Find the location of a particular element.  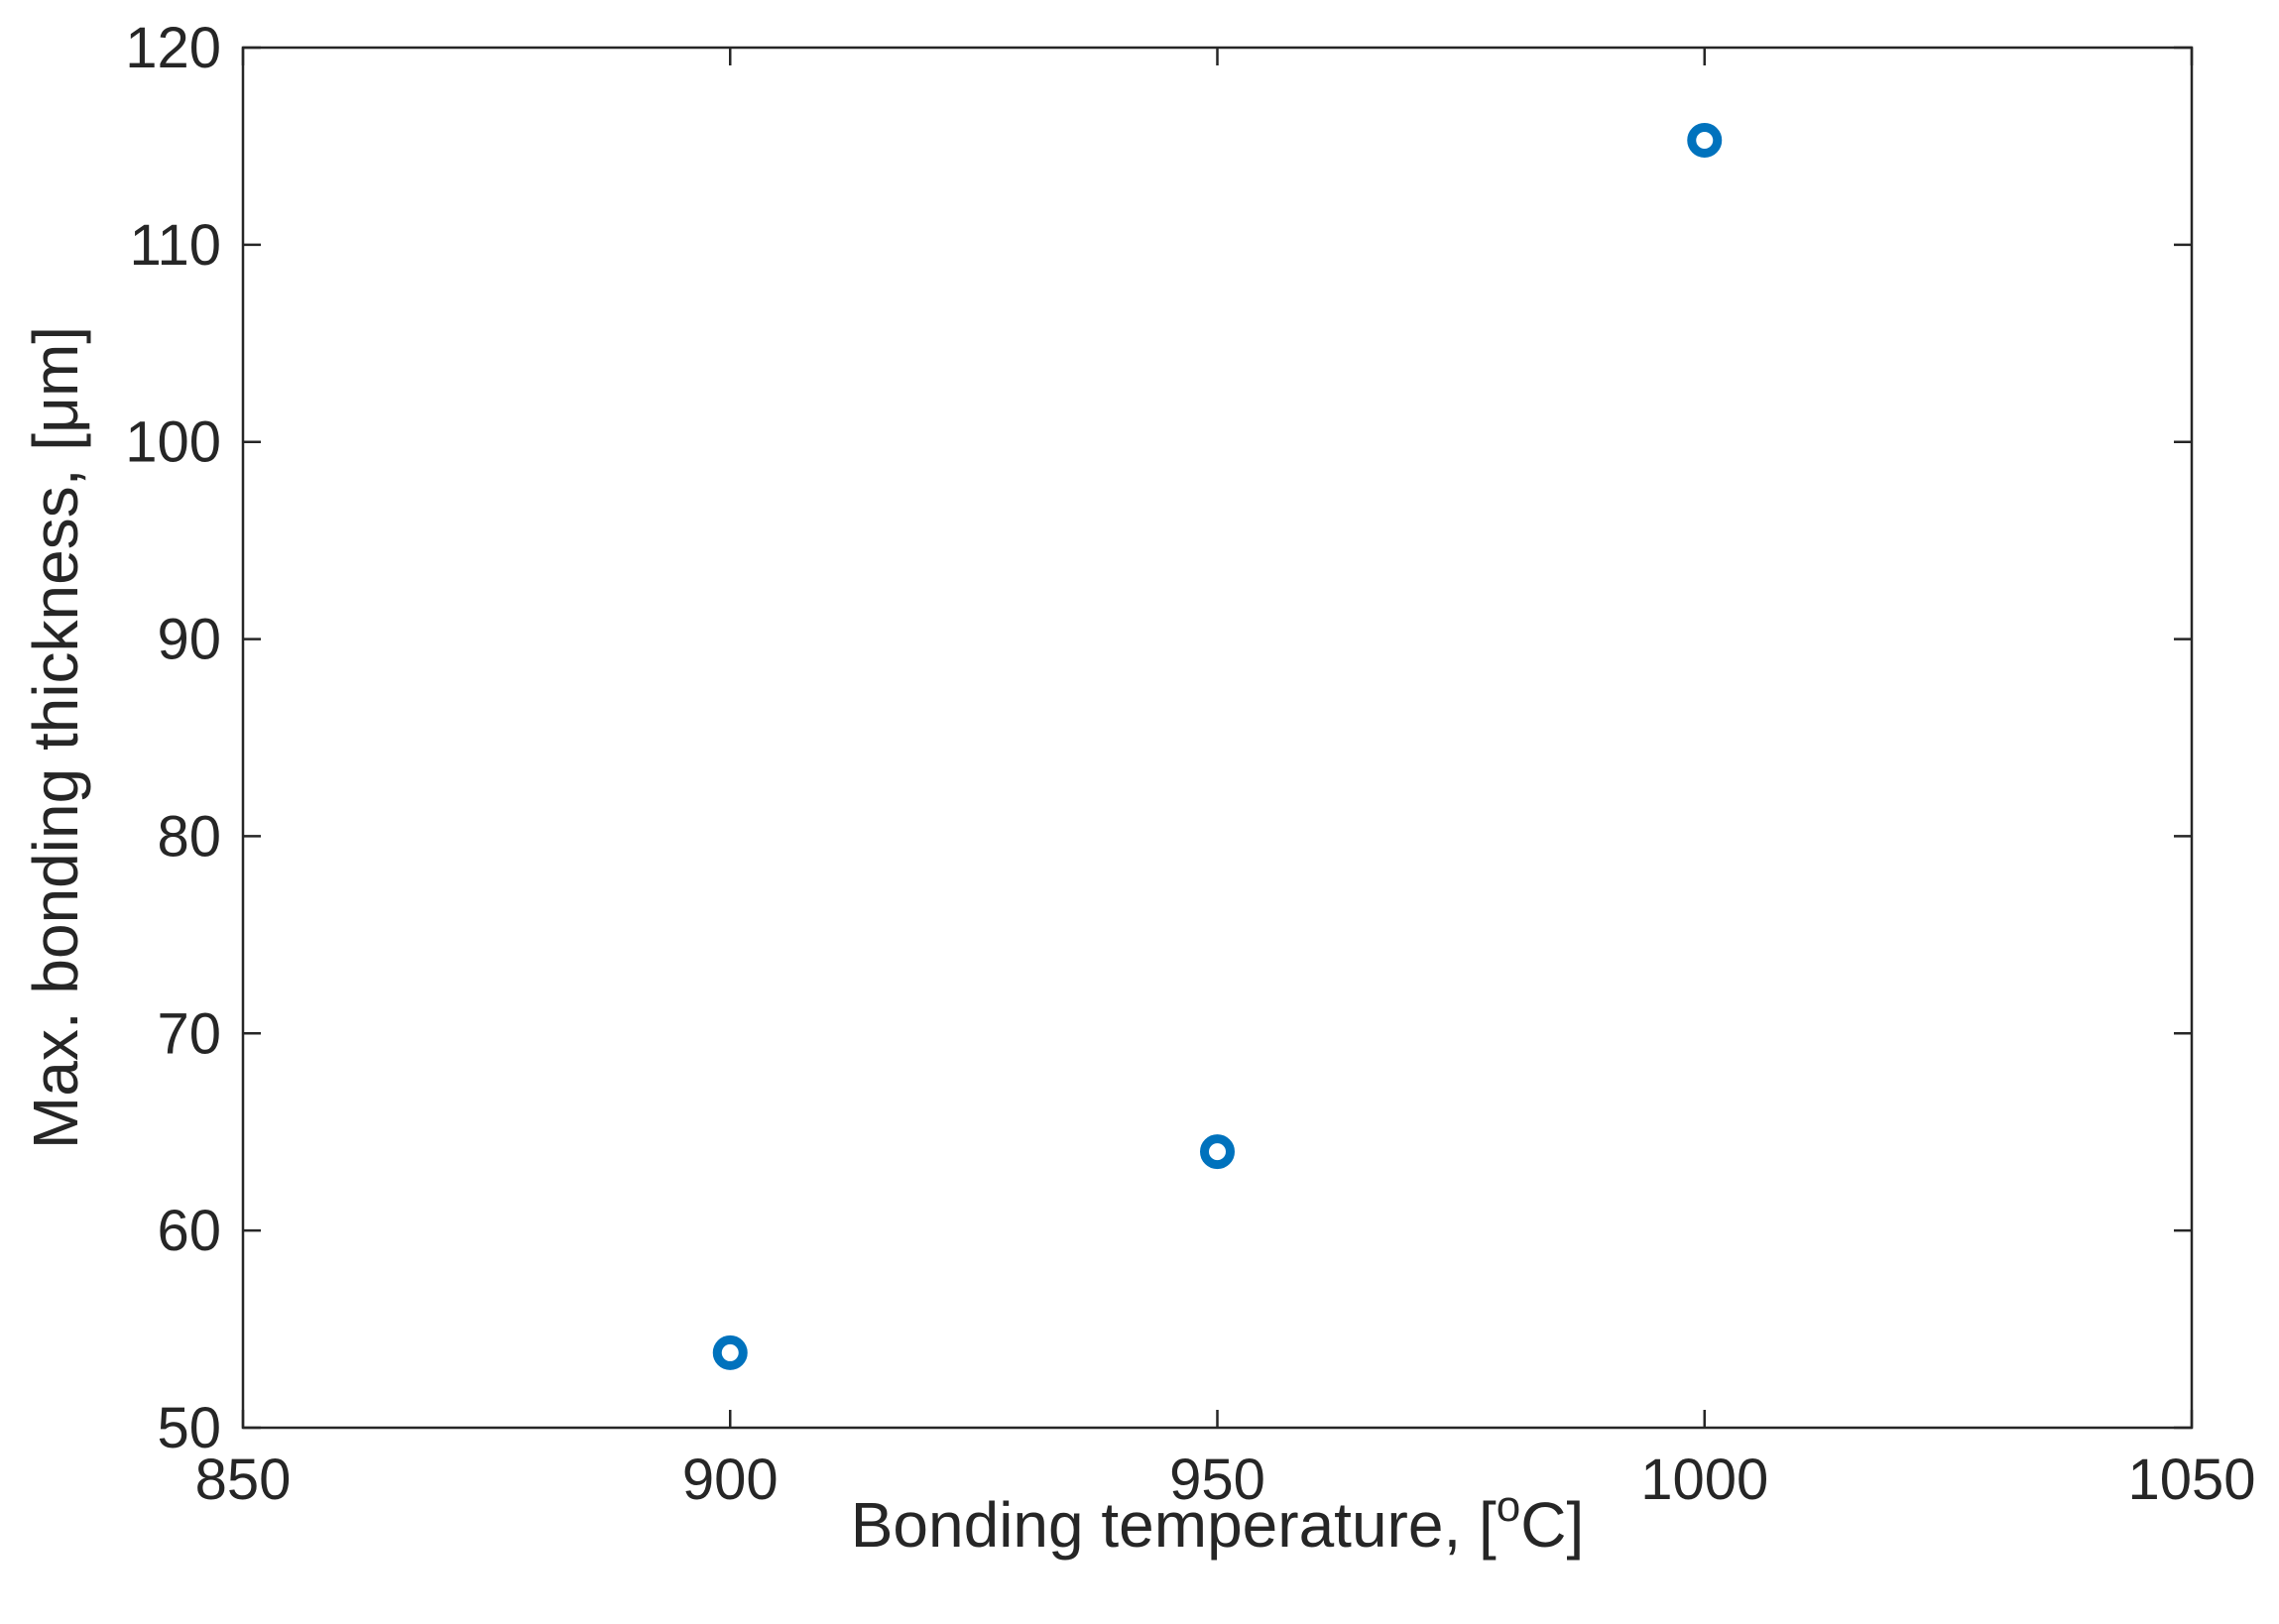

x-axis-title-superscript: o is located at coordinates (1508, 1506).